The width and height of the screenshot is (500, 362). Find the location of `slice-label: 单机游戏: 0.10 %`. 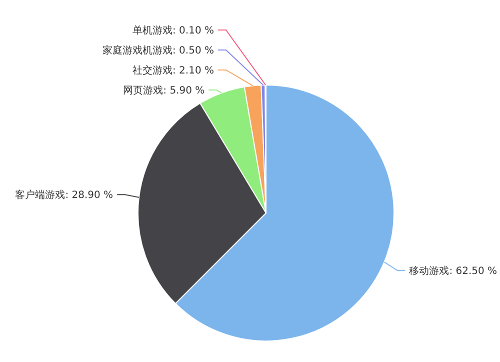

slice-label: 单机游戏: 0.10 % is located at coordinates (173, 30).